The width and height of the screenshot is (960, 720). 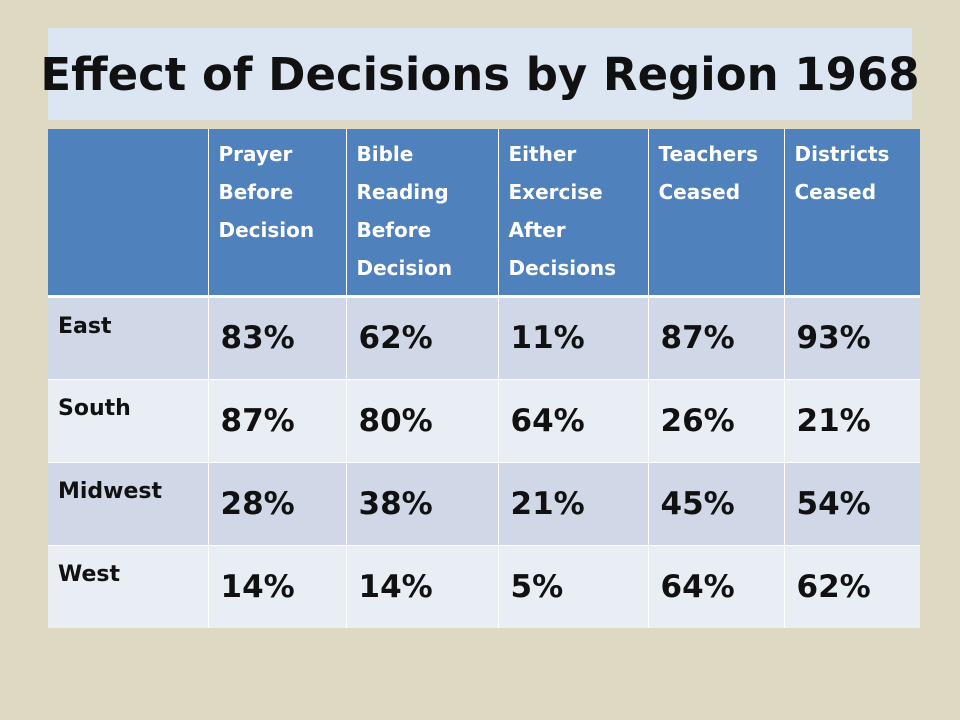 I want to click on region-cell: West, so click(x=128, y=586).